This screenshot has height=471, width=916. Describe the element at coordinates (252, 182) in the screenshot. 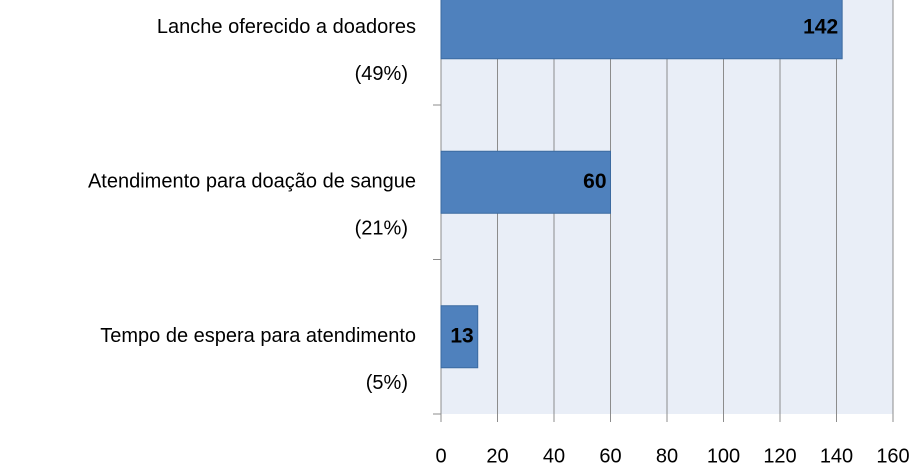

I see `y-tick-label: Atendimento para doação de sangue` at that location.